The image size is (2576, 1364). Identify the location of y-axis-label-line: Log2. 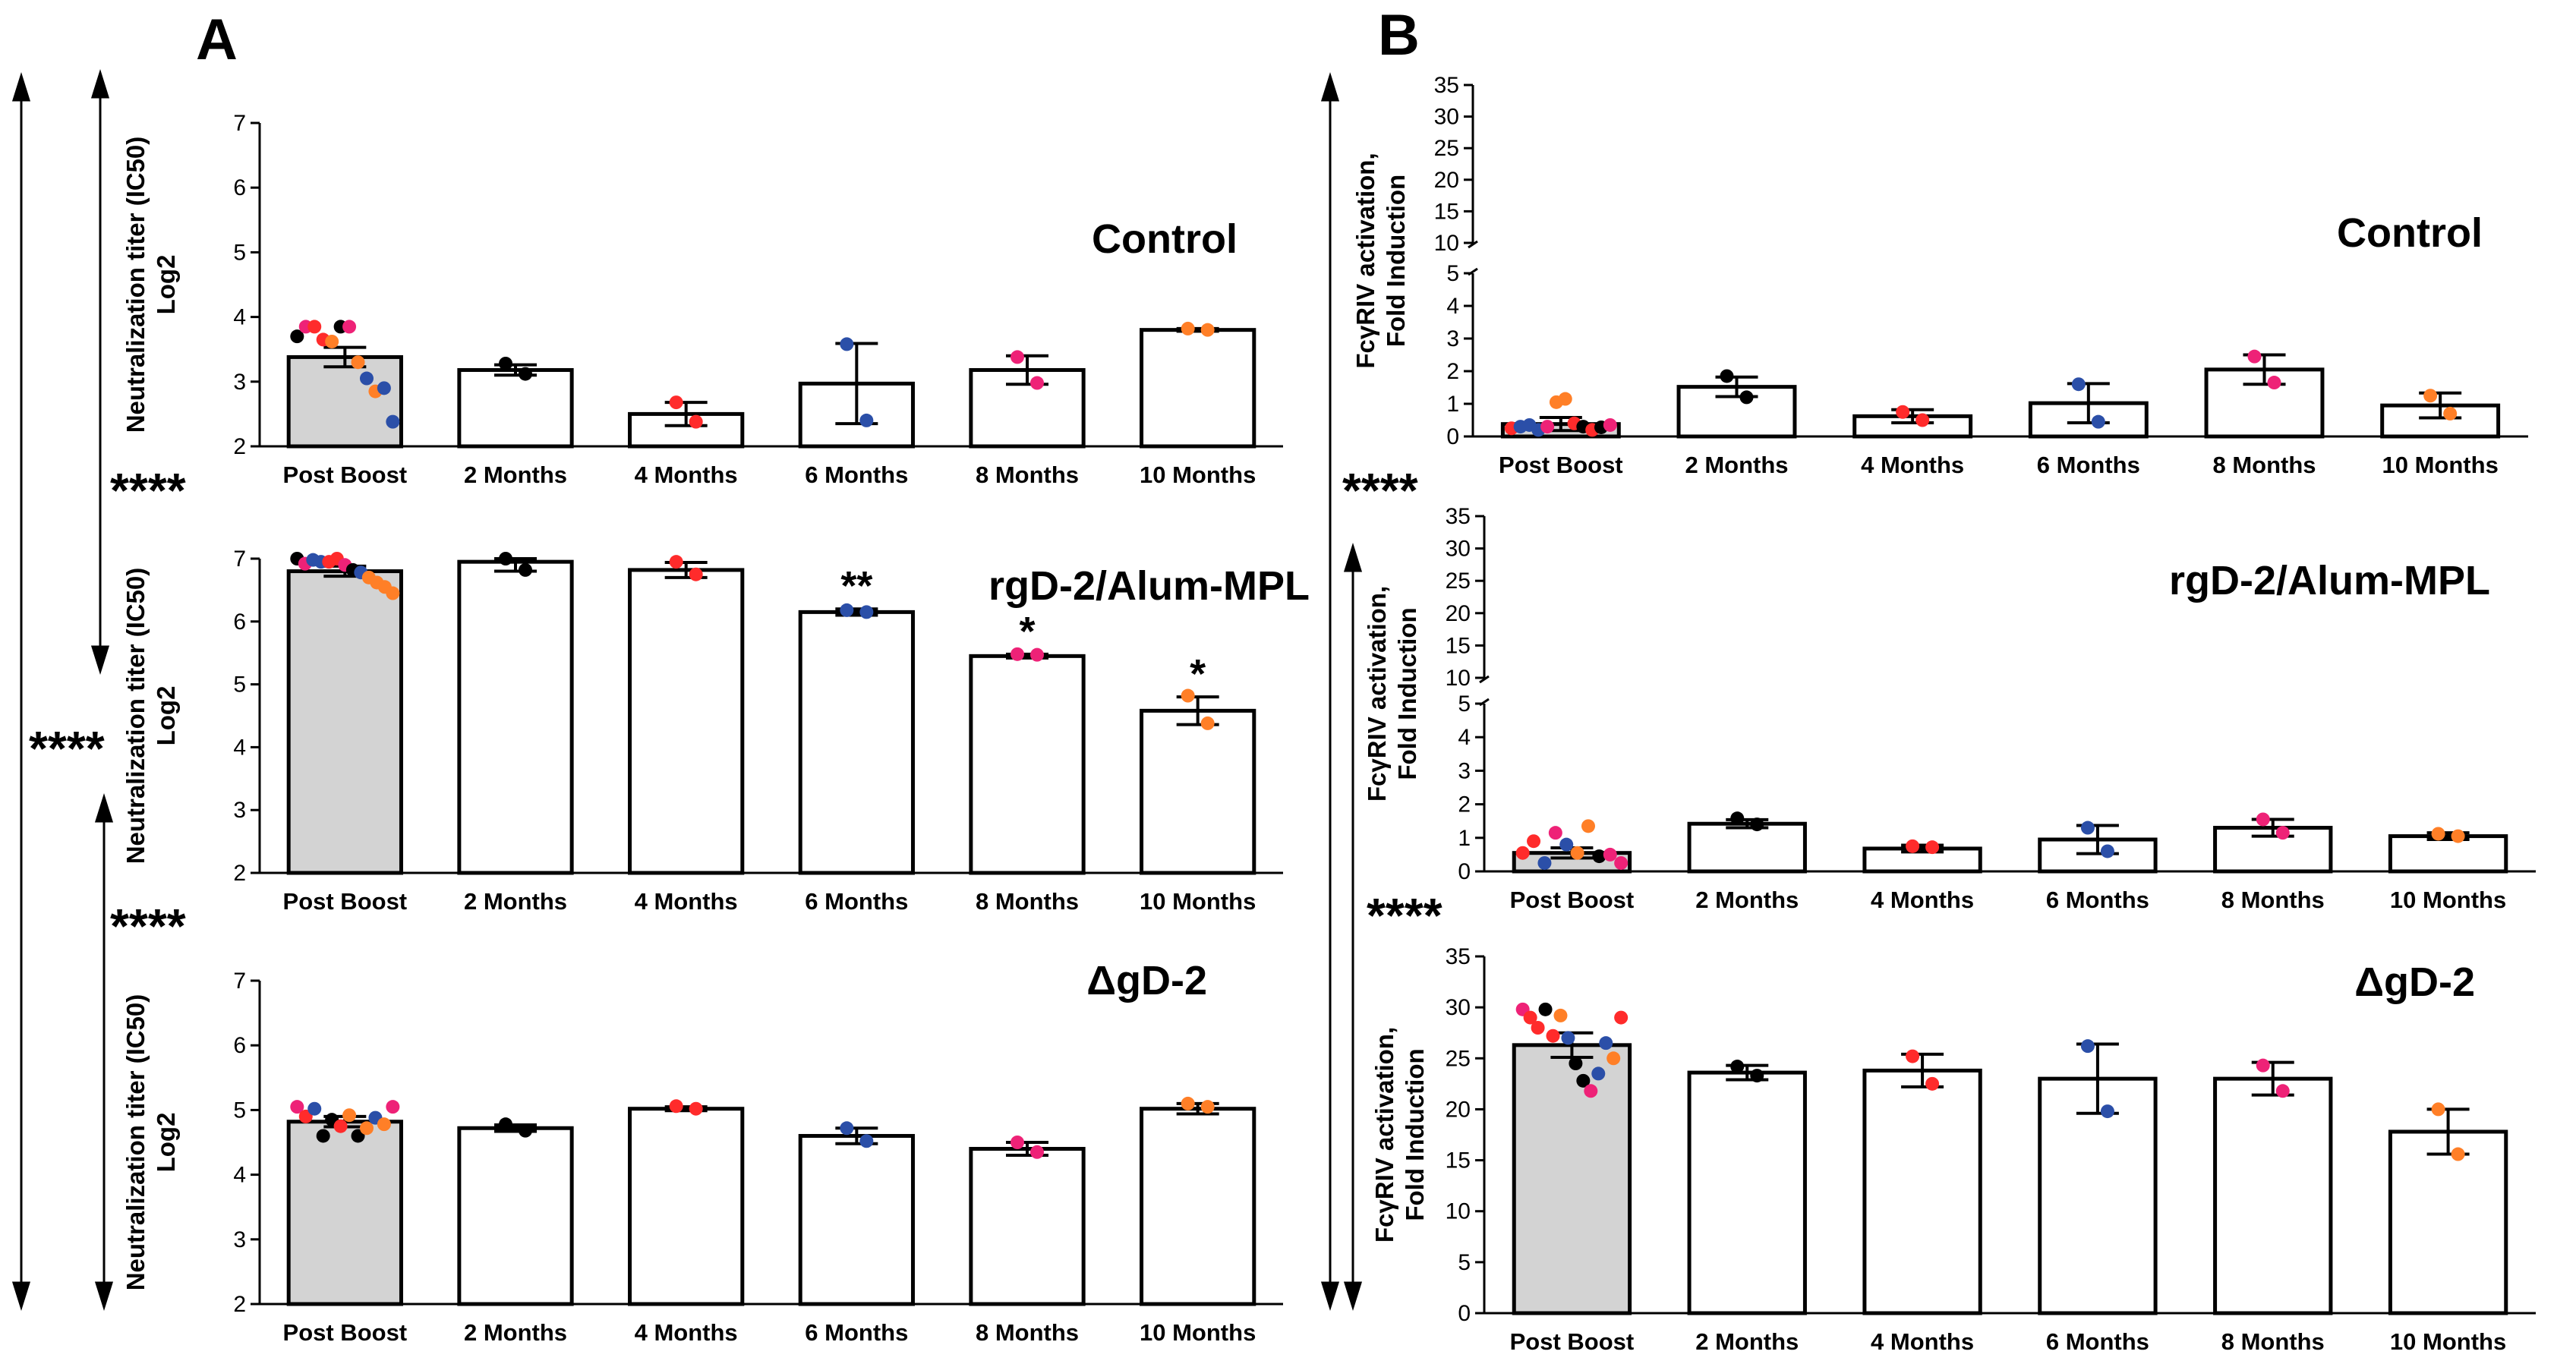
(166, 716).